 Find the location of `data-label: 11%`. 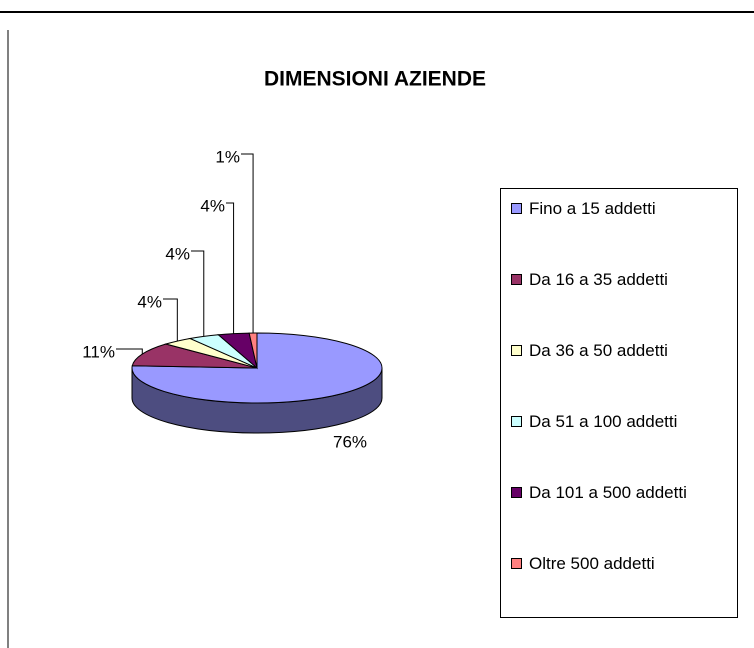

data-label: 11% is located at coordinates (98, 351).